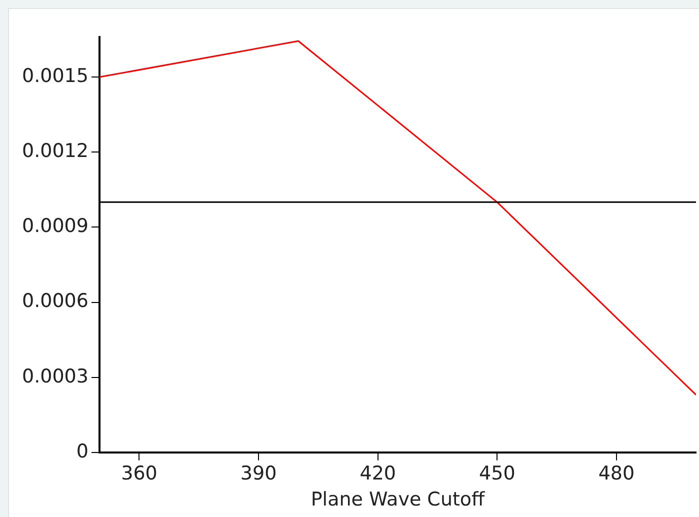 Image resolution: width=699 pixels, height=517 pixels. I want to click on x-tick-label: 360, so click(139, 473).